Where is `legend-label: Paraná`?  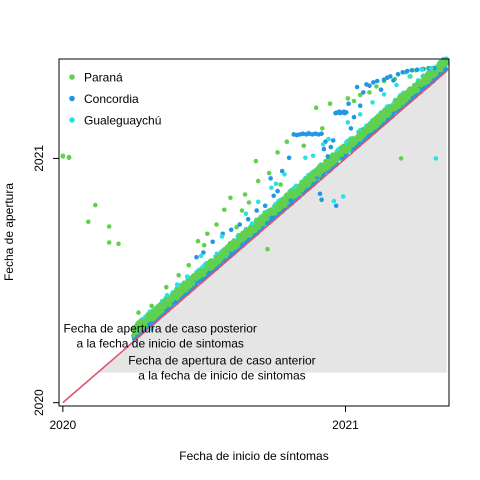
legend-label: Paraná is located at coordinates (103, 78).